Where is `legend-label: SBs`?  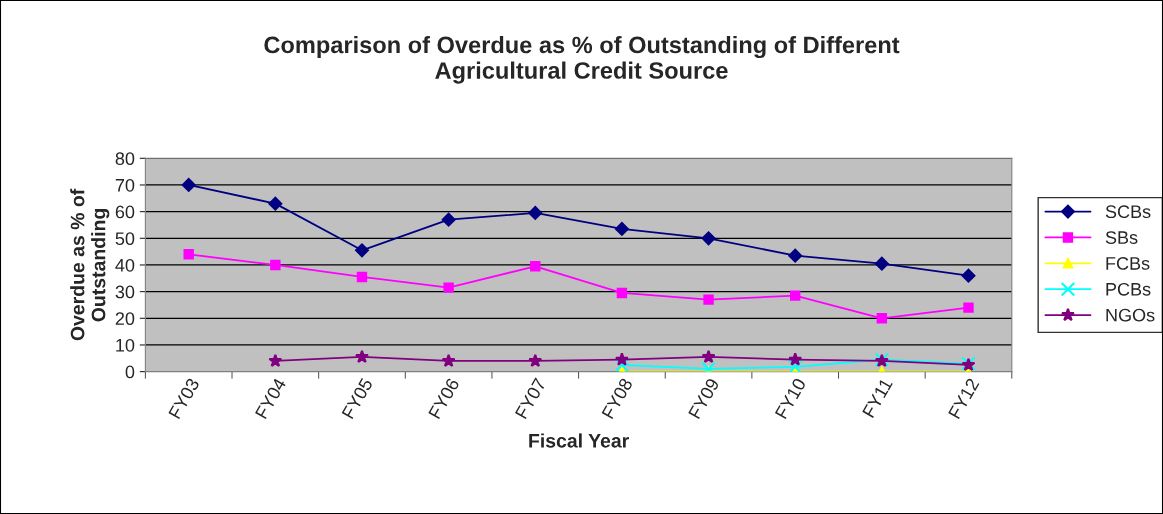
legend-label: SBs is located at coordinates (1121, 237).